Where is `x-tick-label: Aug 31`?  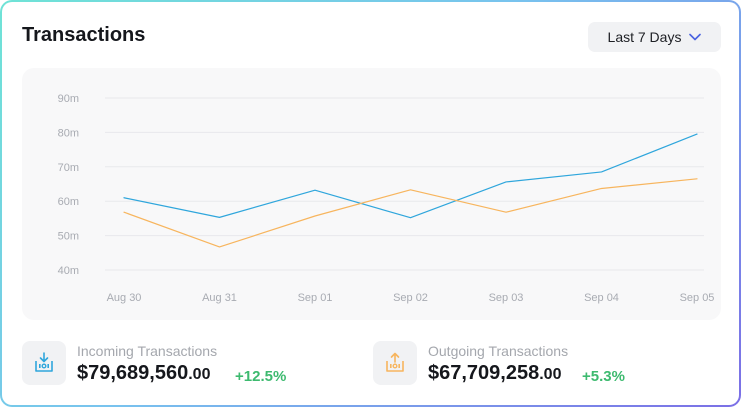 x-tick-label: Aug 31 is located at coordinates (219, 298).